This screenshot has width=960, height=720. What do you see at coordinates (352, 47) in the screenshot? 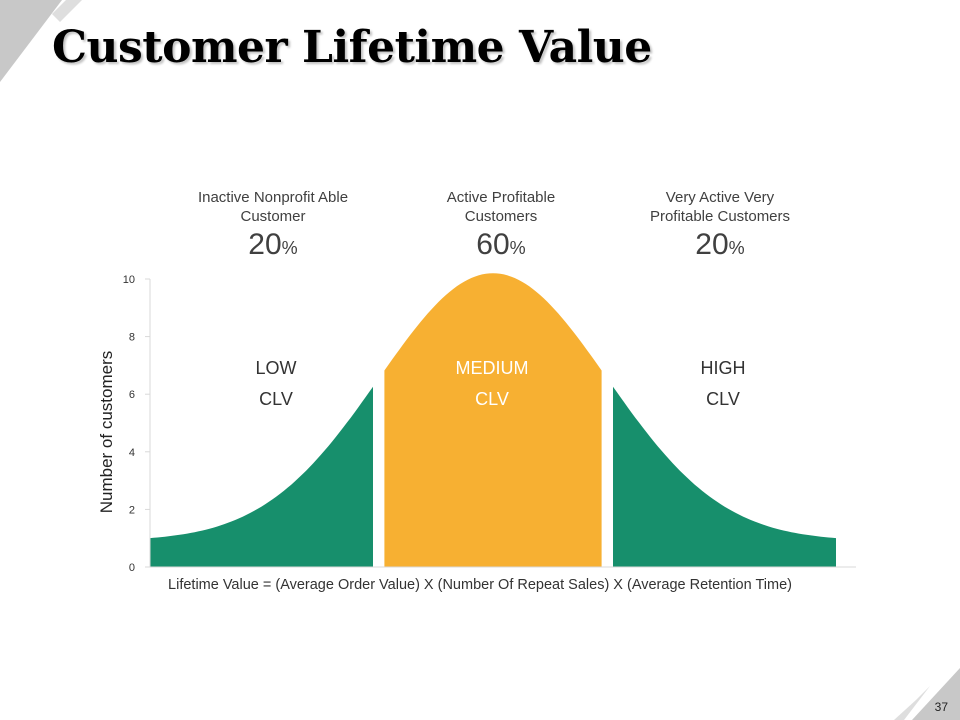
I see `page-title: Customer Lifetime Value` at bounding box center [352, 47].